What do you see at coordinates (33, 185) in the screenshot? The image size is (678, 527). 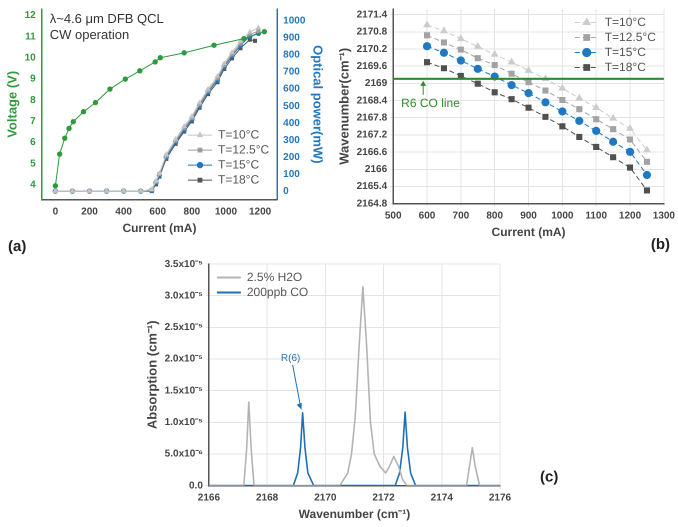 I see `y-tick-label: 4` at bounding box center [33, 185].